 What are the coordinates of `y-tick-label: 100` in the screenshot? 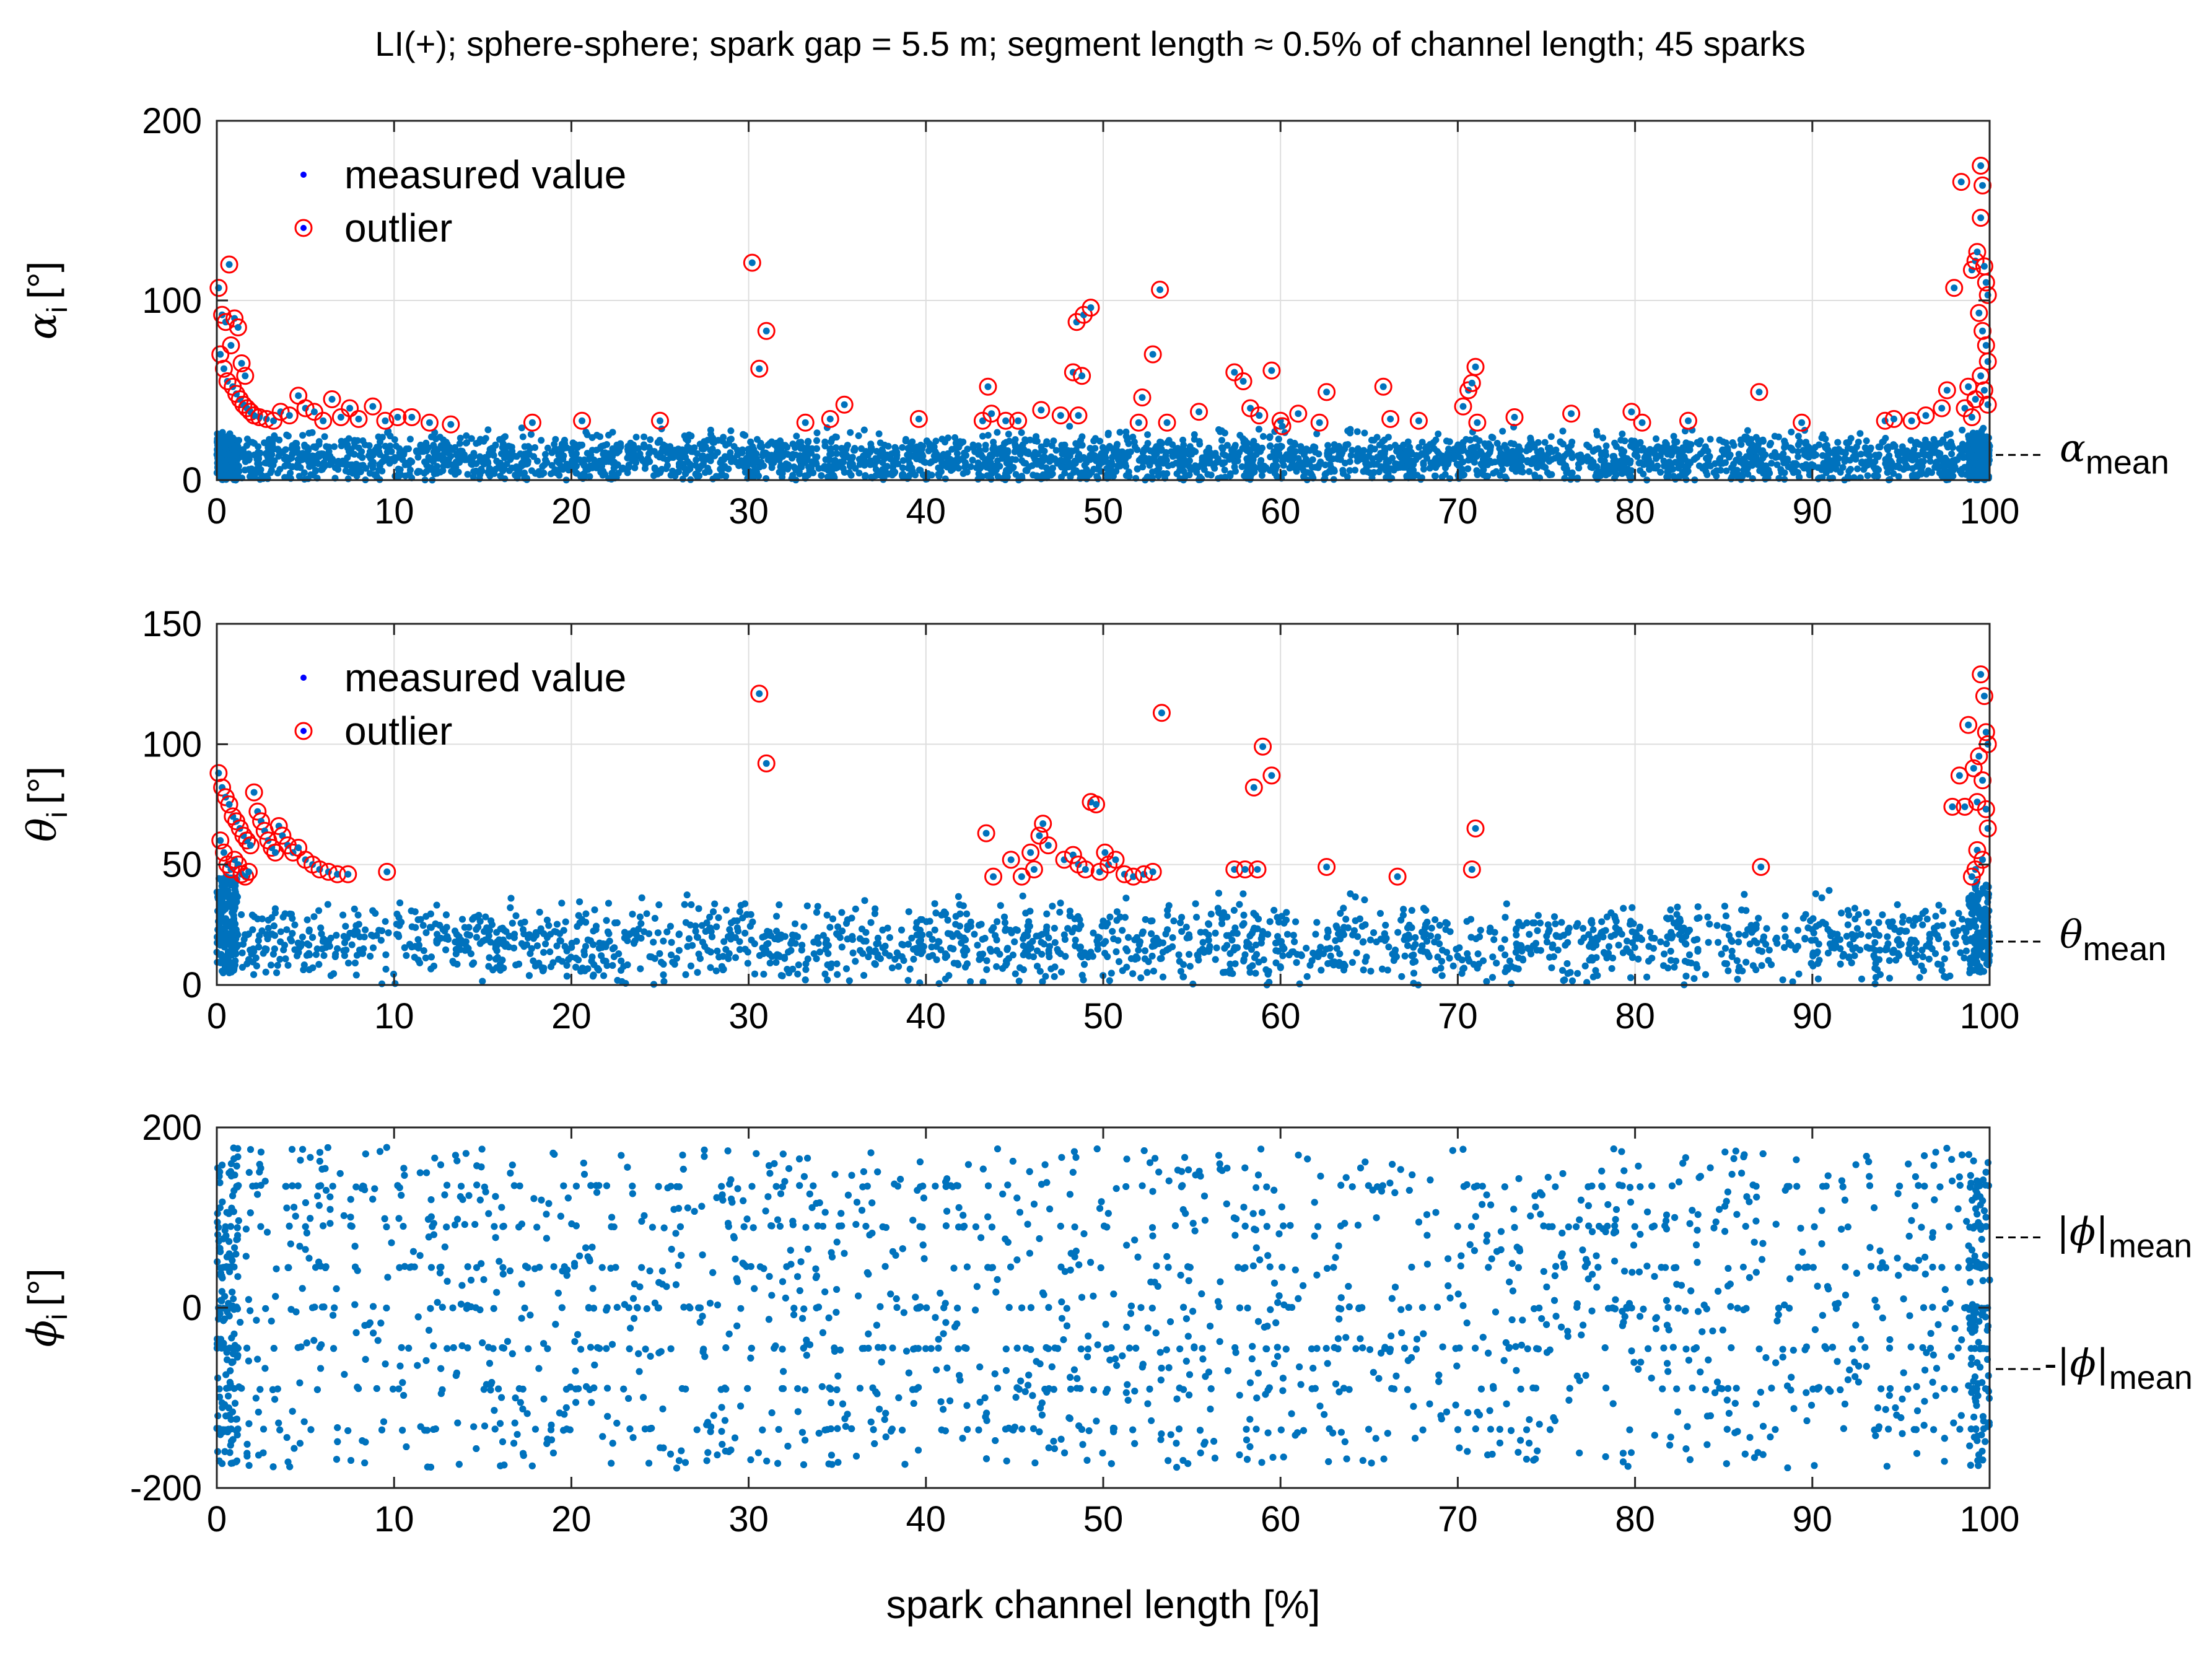 It's located at (172, 301).